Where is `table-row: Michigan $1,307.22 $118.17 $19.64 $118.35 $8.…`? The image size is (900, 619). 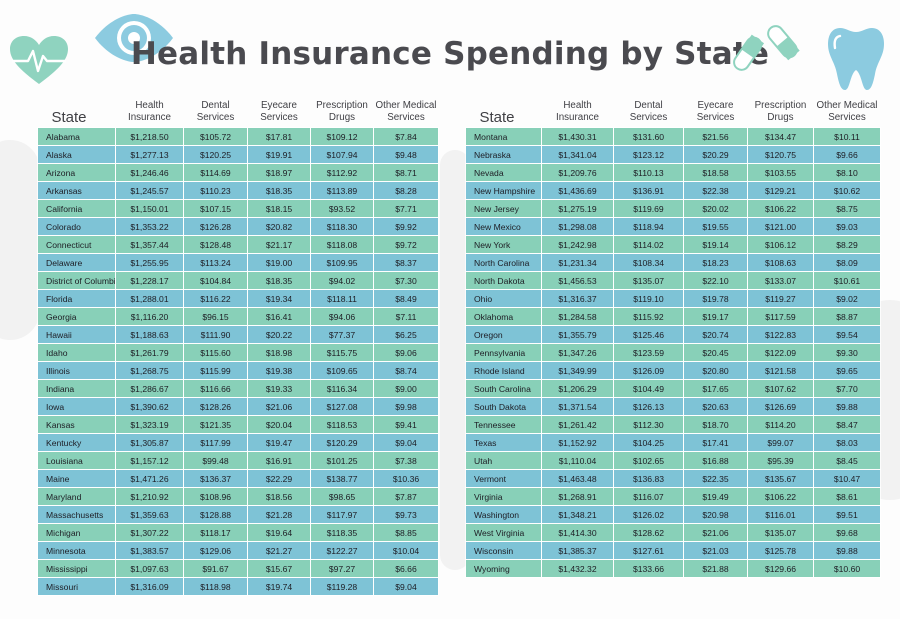
table-row: Michigan $1,307.22 $118.17 $19.64 $118.35 $8.… is located at coordinates (238, 532).